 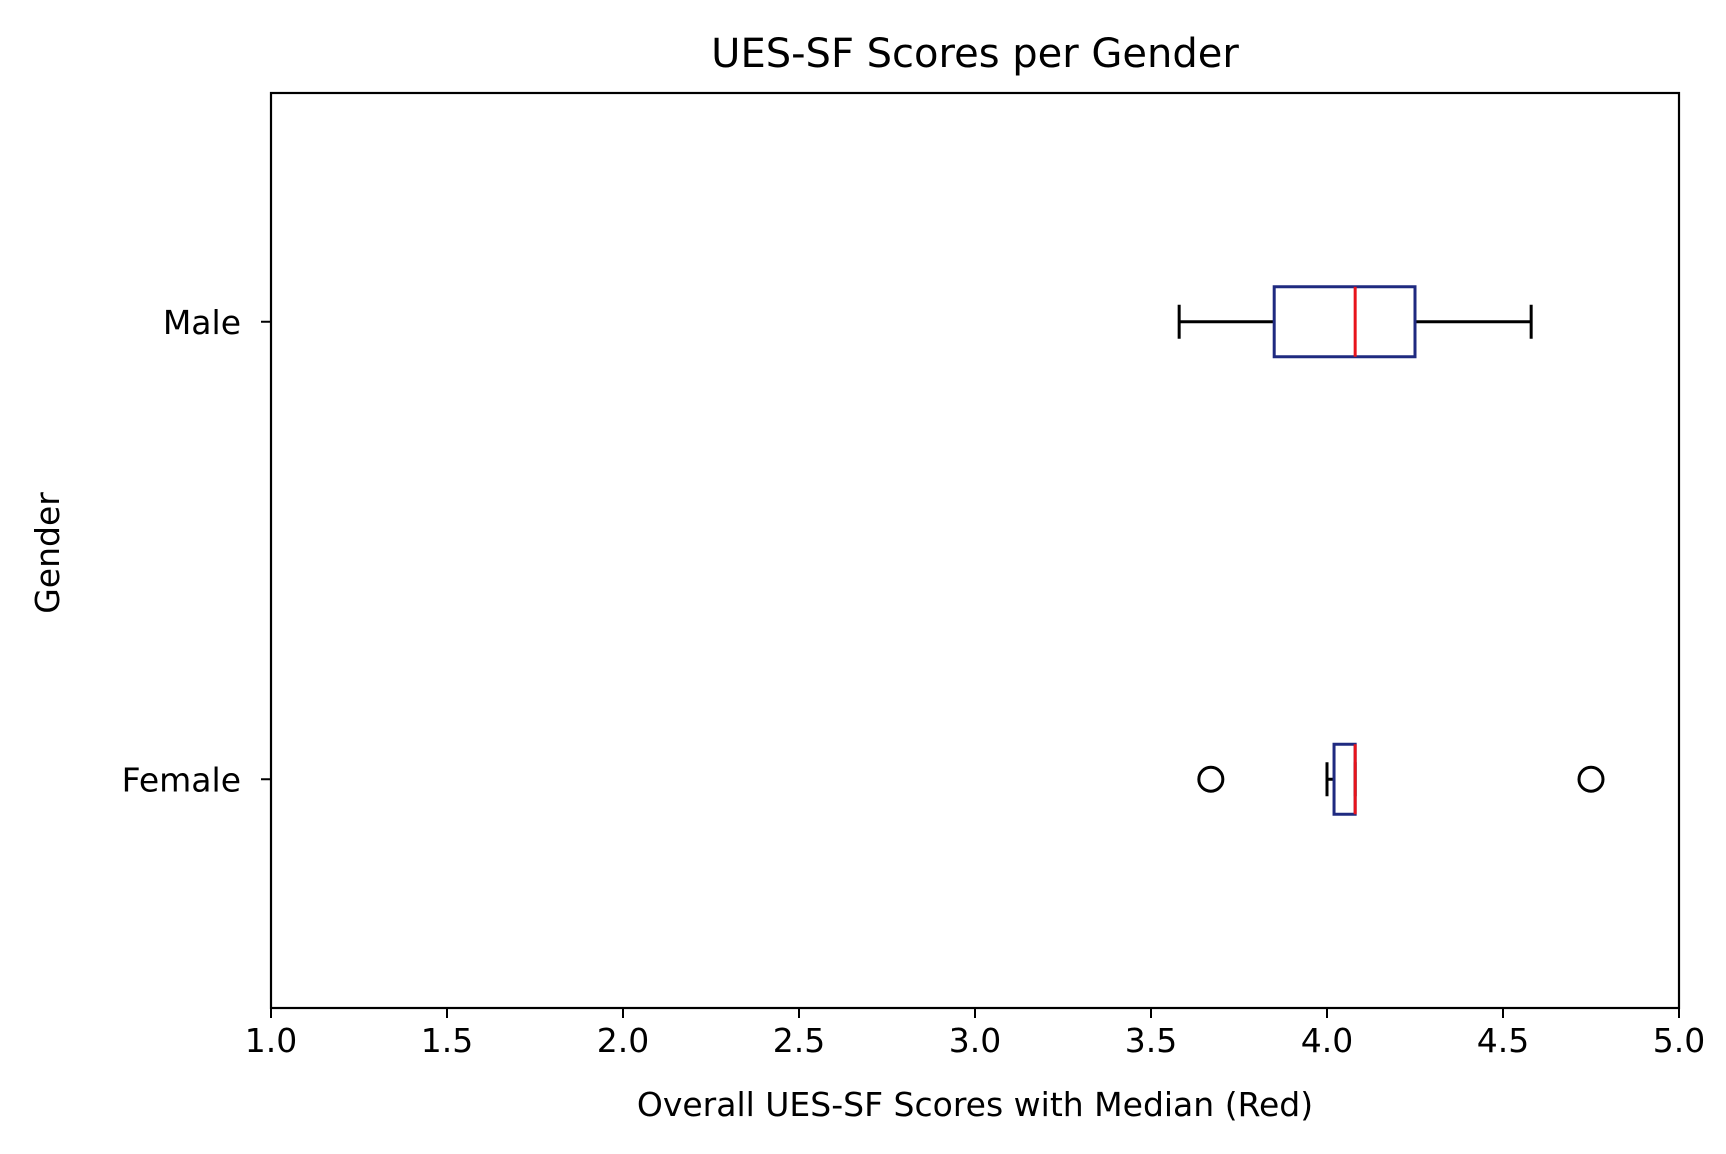 What do you see at coordinates (1391, 550) in the screenshot?
I see `plot-content` at bounding box center [1391, 550].